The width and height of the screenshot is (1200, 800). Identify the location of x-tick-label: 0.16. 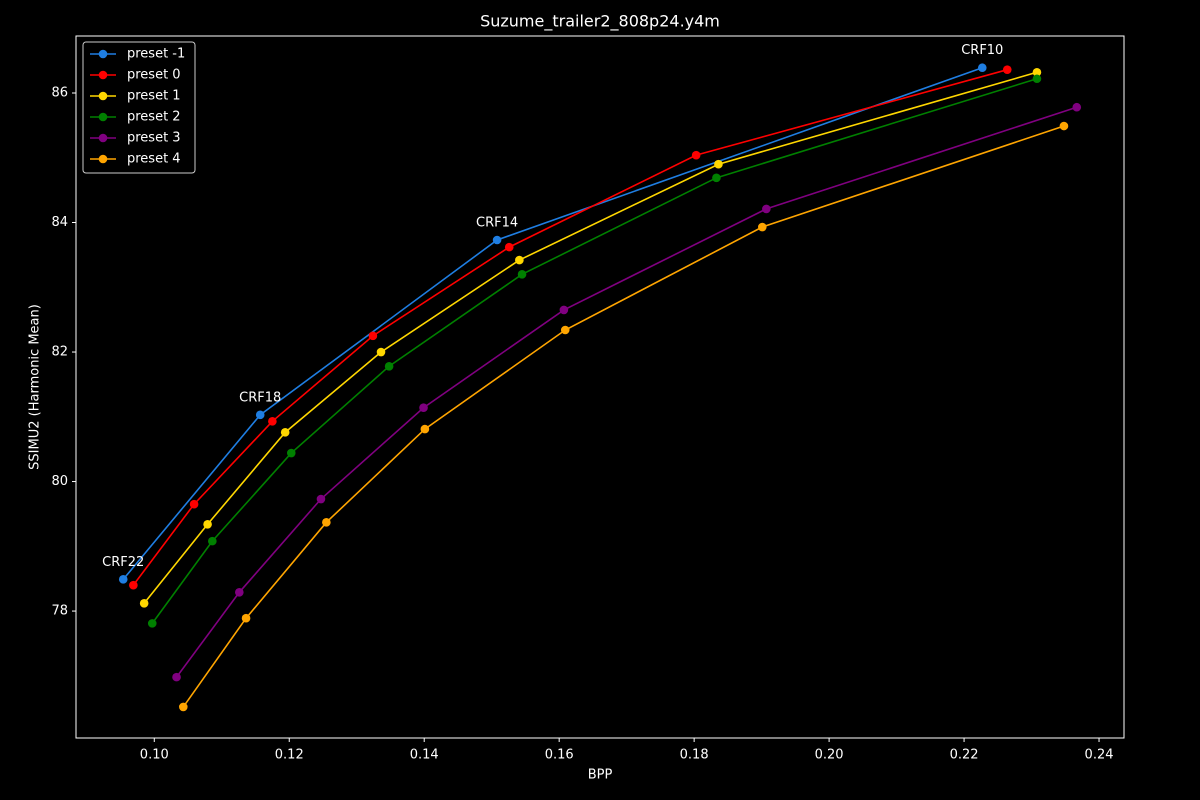
(559, 755).